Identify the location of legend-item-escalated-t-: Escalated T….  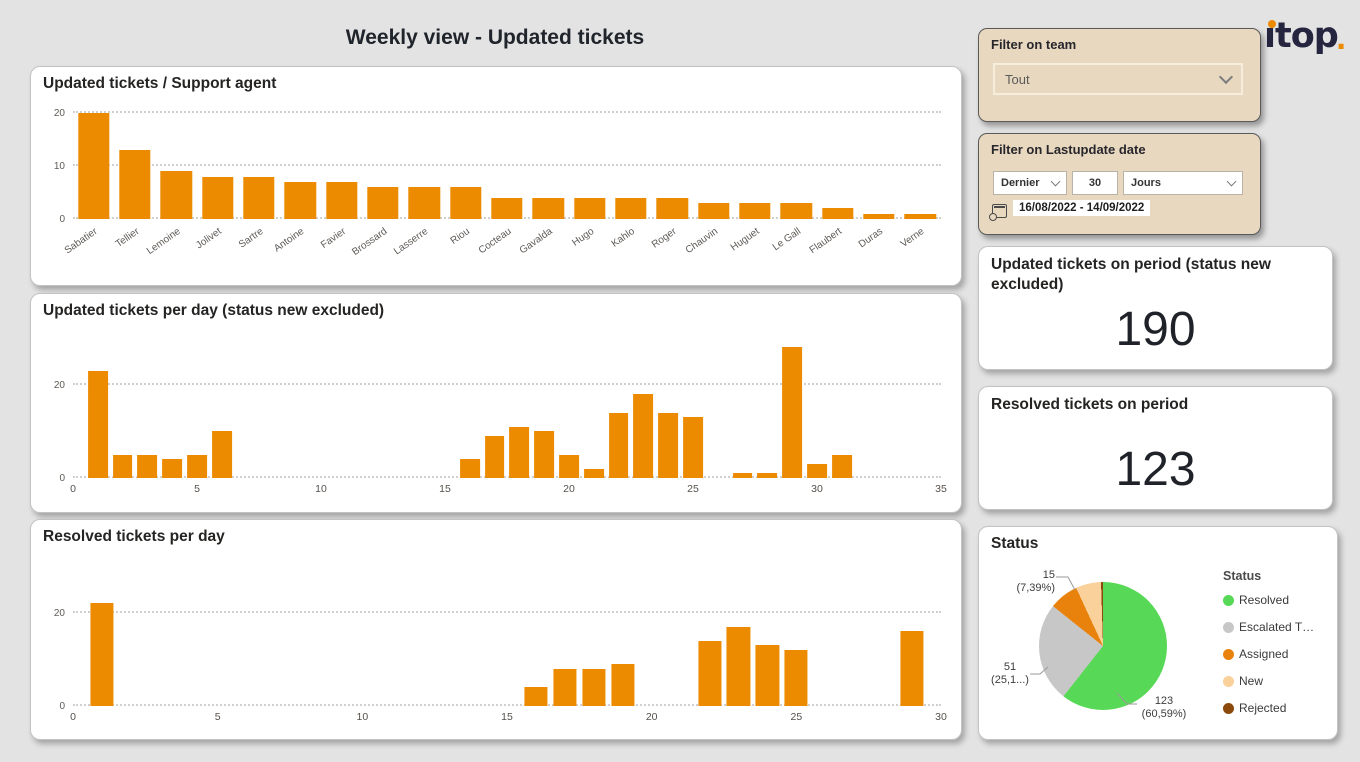
(1268, 627).